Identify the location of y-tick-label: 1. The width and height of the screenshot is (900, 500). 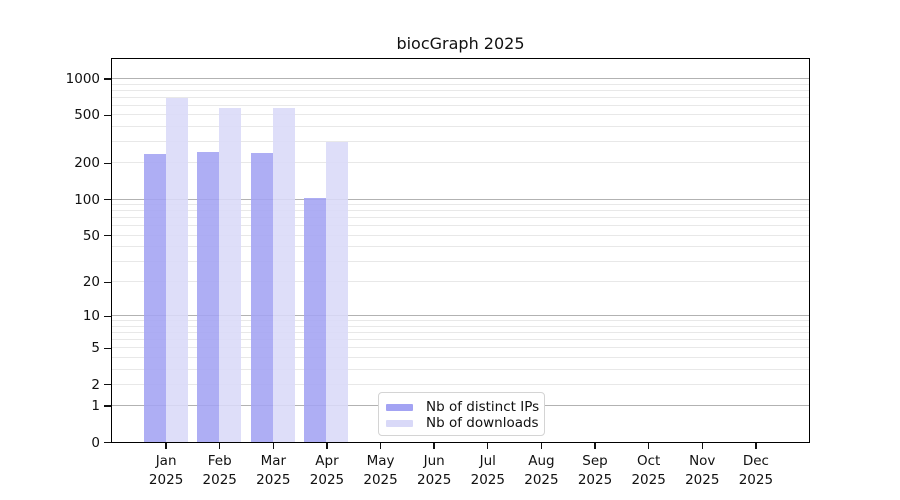
(95, 406).